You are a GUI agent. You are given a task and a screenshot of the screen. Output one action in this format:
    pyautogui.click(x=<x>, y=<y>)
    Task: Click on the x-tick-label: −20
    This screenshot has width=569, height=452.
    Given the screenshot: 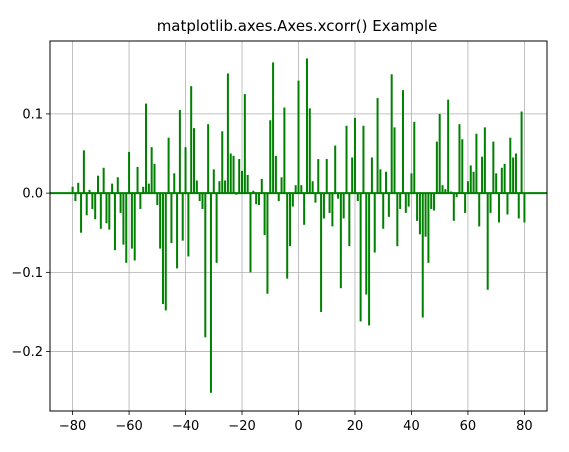 What is the action you would take?
    pyautogui.click(x=241, y=426)
    